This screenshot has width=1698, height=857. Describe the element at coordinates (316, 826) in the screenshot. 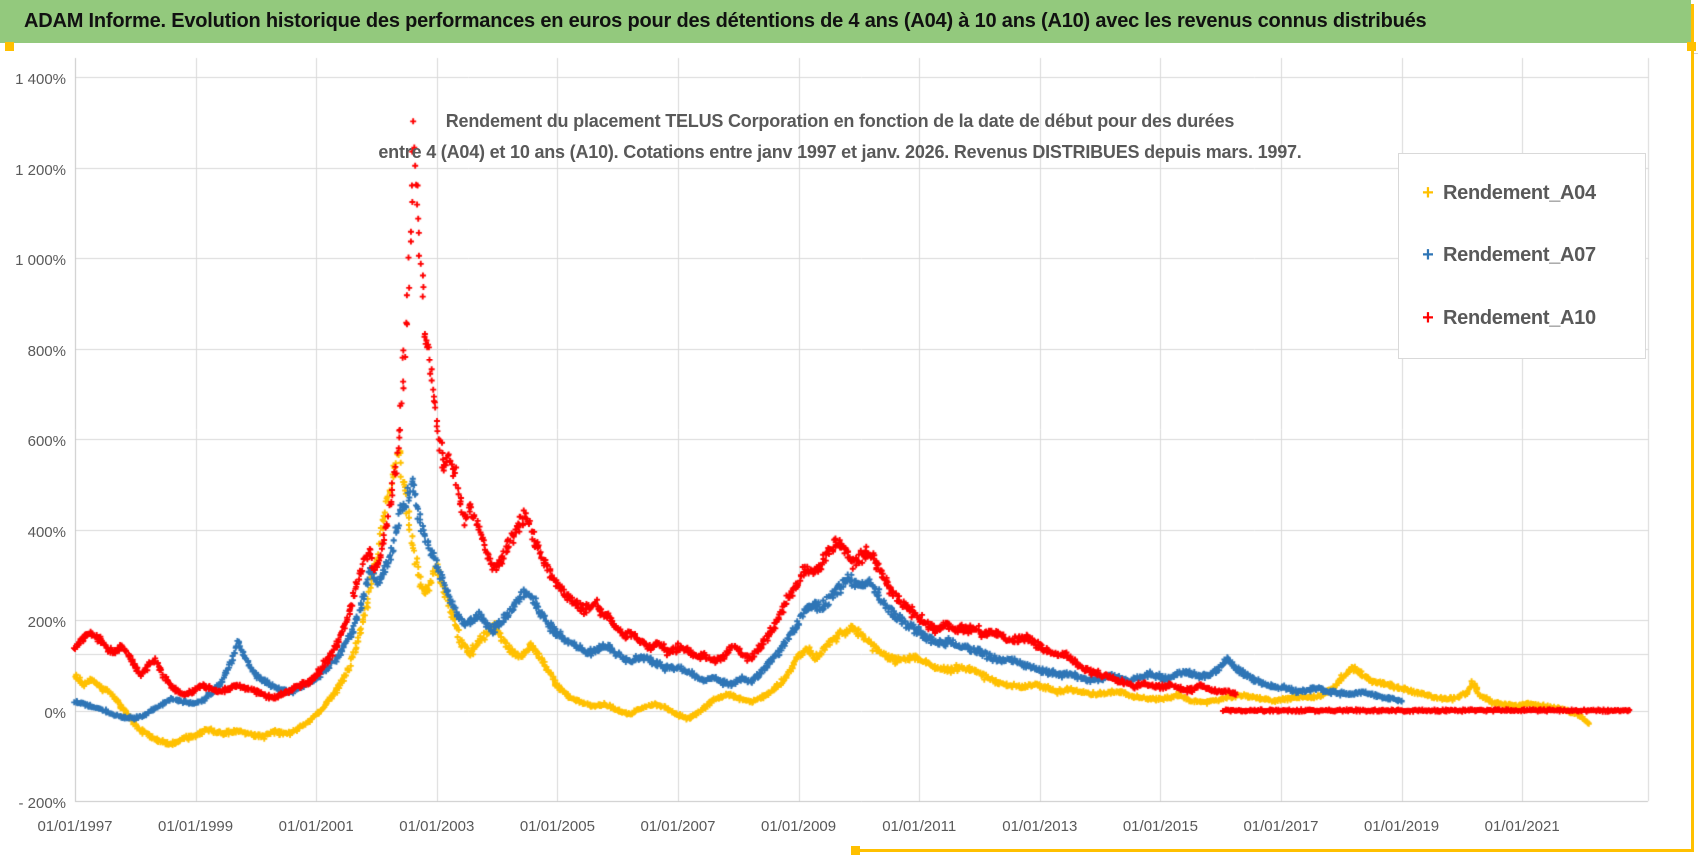

I see `x-axis-tick-label: 01/01/2001` at that location.